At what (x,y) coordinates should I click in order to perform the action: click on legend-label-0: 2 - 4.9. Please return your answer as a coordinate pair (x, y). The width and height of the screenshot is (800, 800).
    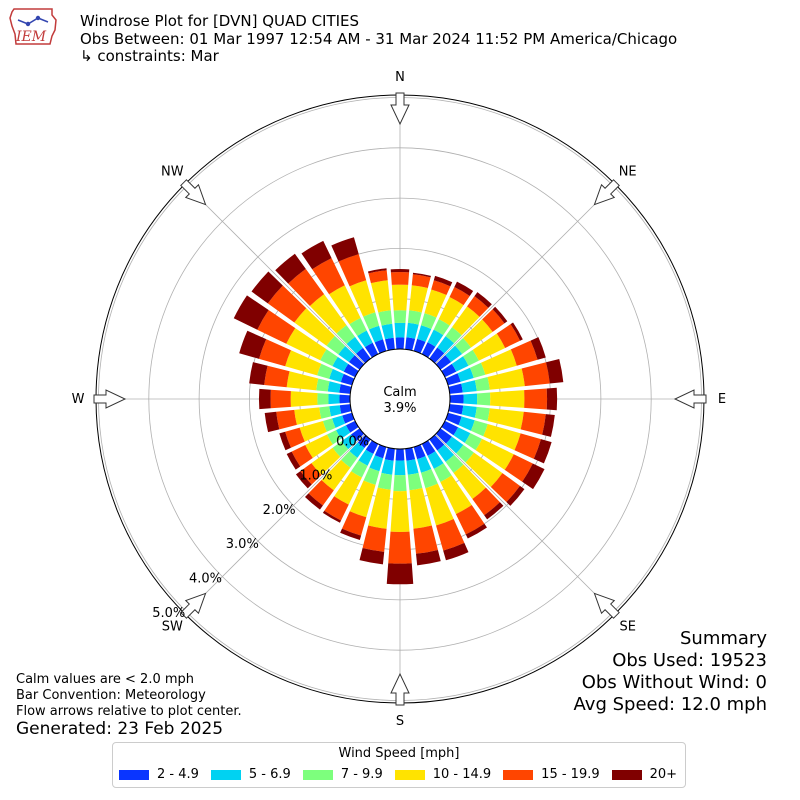
    Looking at the image, I should click on (178, 774).